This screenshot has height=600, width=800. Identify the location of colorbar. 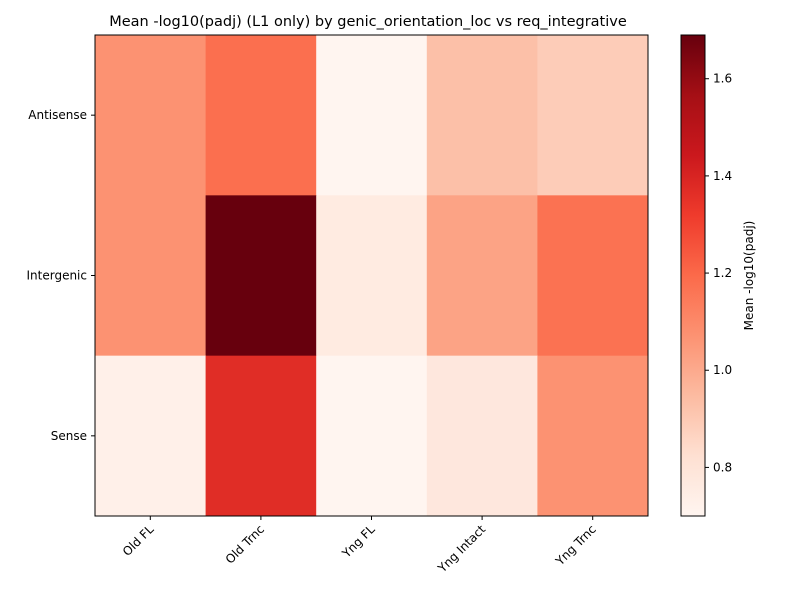
(693, 275).